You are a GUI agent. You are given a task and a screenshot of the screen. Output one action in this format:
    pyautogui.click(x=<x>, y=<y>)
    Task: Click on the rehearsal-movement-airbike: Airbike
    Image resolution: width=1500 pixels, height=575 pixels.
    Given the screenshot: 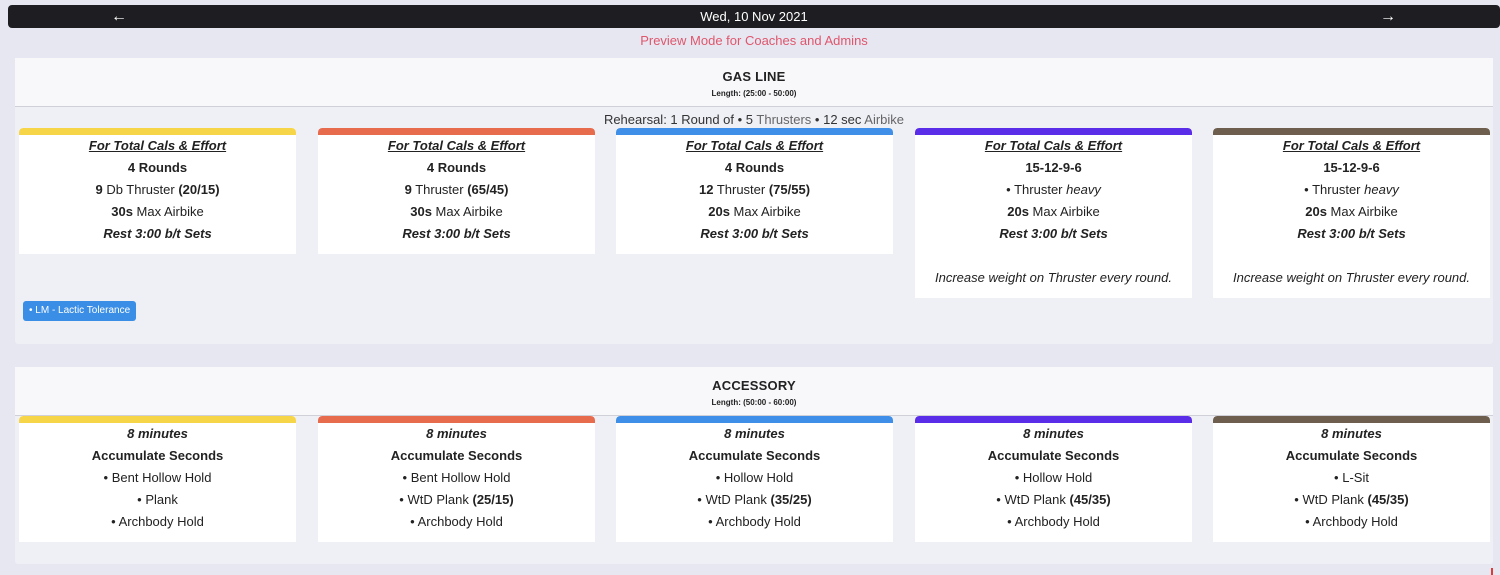 What is the action you would take?
    pyautogui.click(x=884, y=119)
    